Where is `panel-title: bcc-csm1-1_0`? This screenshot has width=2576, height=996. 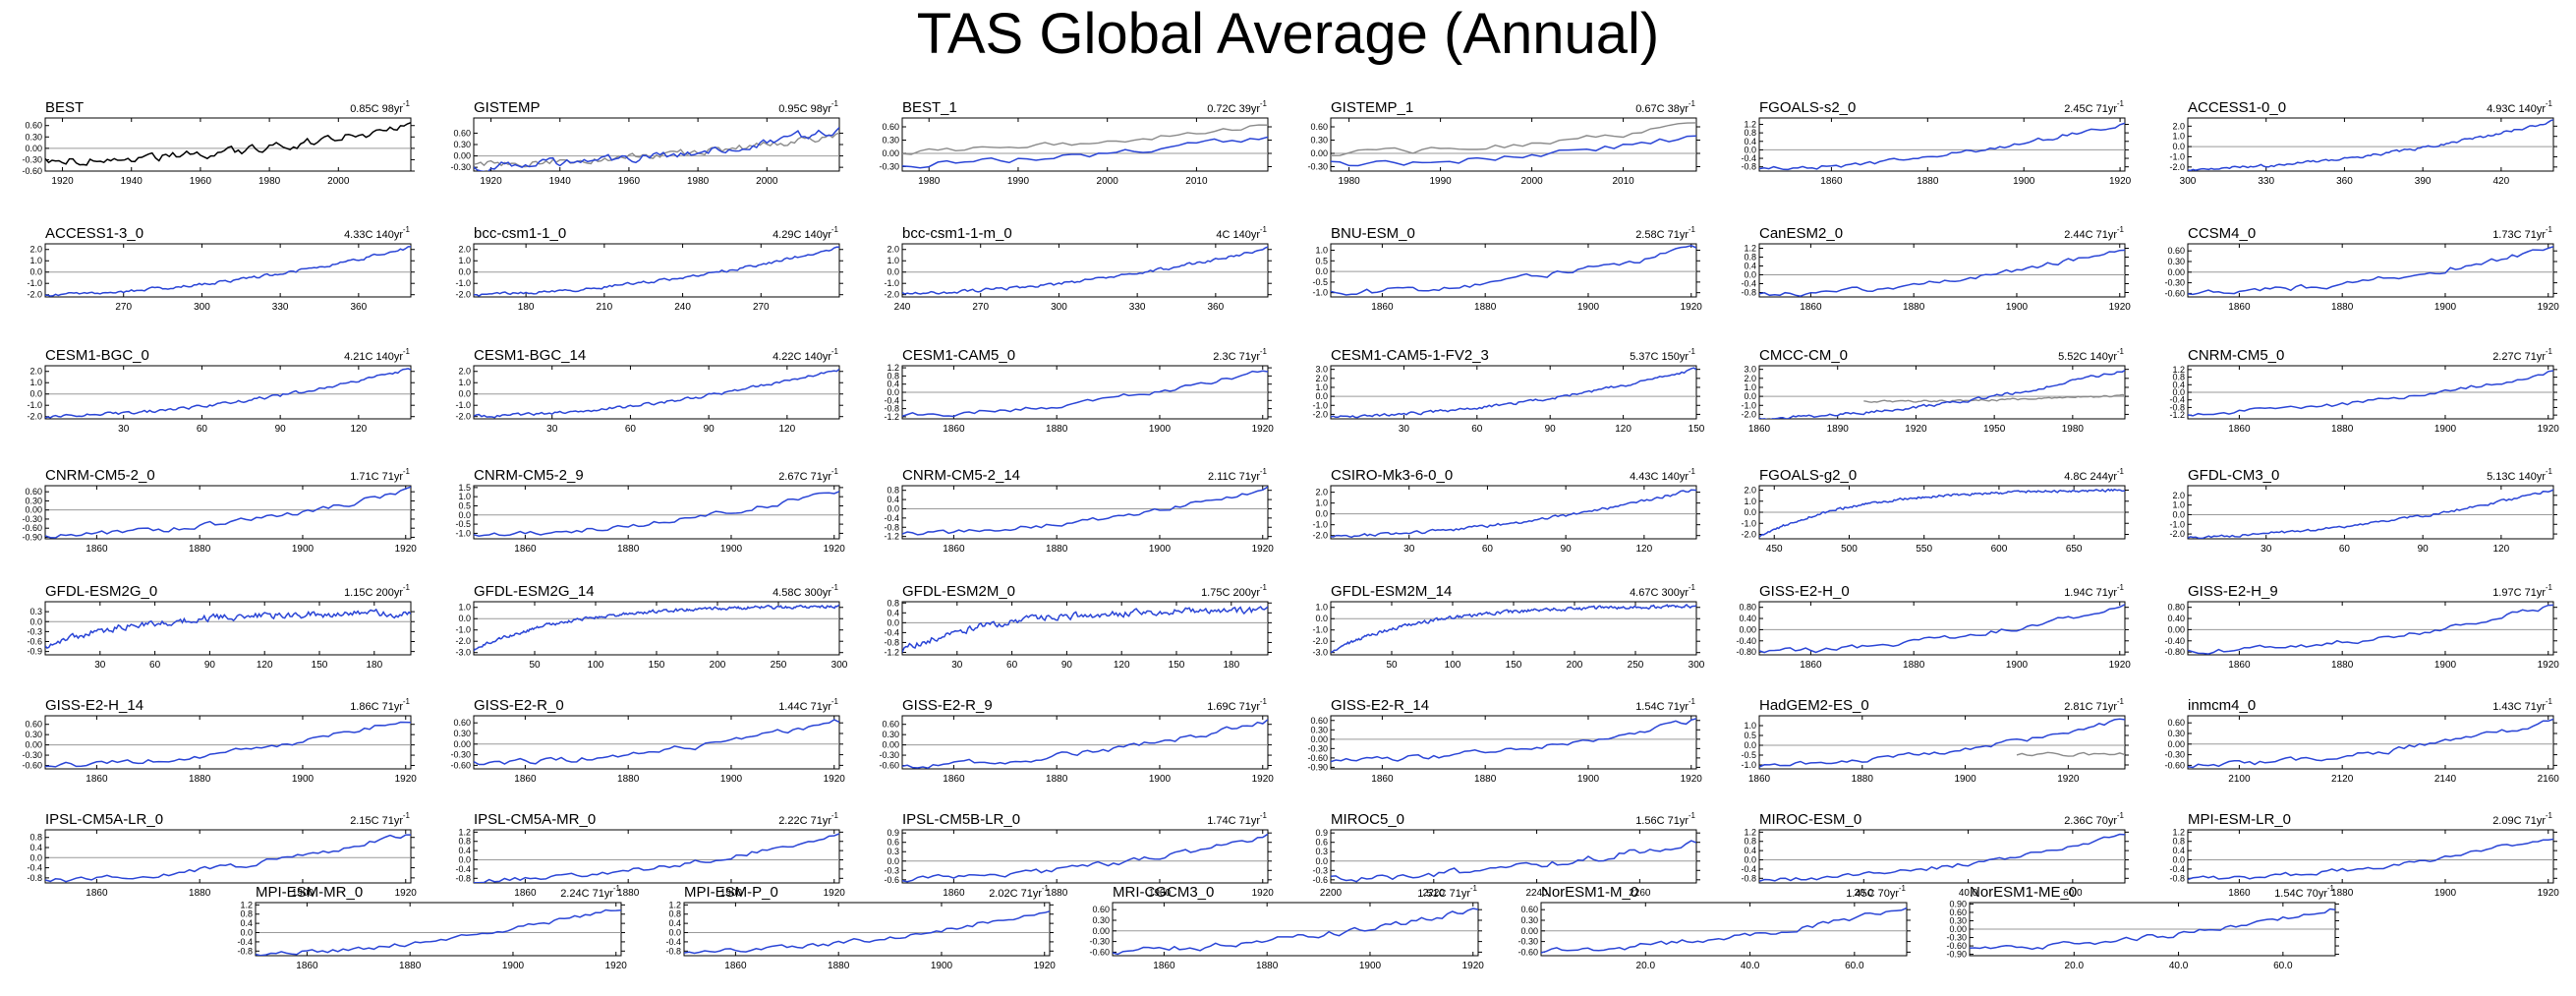
panel-title: bcc-csm1-1_0 is located at coordinates (520, 233).